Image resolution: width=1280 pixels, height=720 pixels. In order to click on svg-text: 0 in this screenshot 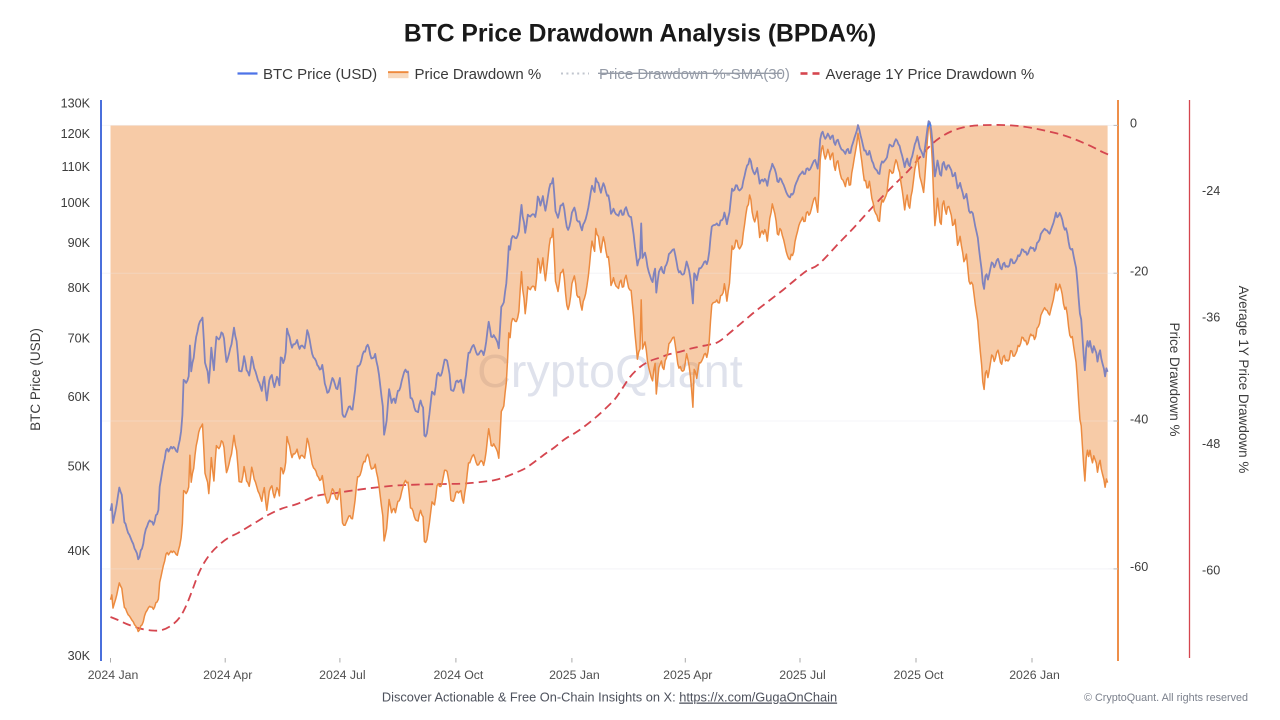, I will do `click(1133, 124)`.